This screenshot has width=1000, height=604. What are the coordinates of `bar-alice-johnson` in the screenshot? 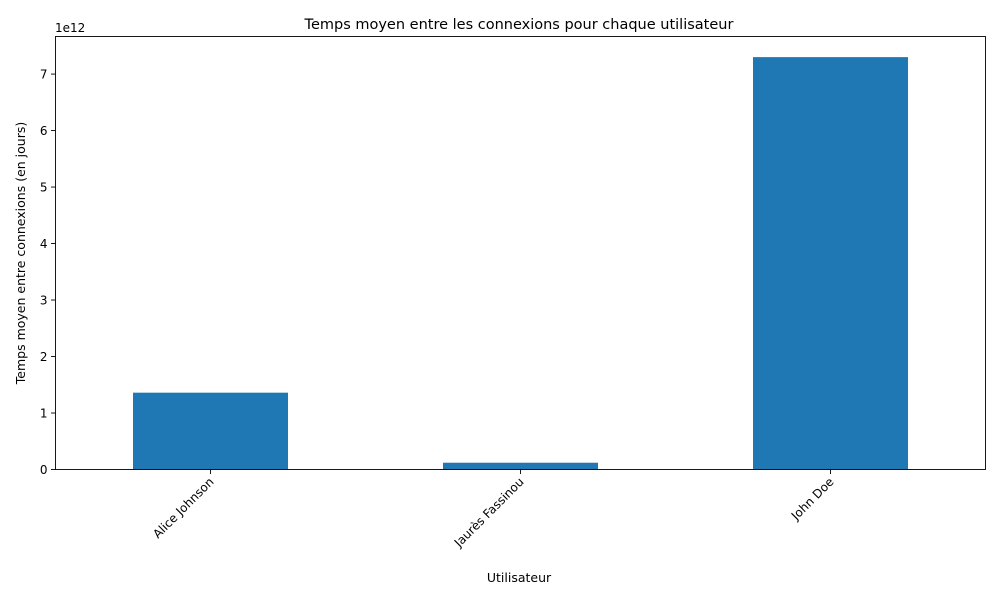 It's located at (210, 431).